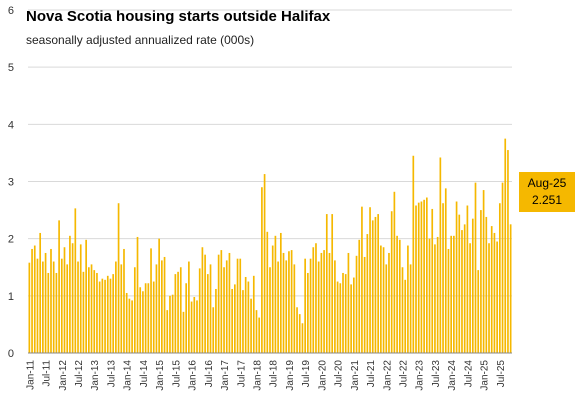 This screenshot has width=577, height=405. I want to click on x-tick-label: Jul-19, so click(306, 374).